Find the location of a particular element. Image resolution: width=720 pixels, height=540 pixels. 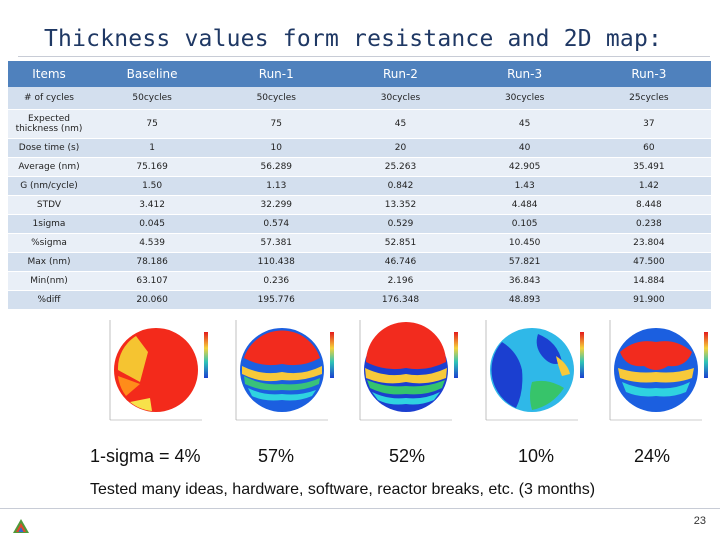

table-cell: 60 is located at coordinates (648, 148).